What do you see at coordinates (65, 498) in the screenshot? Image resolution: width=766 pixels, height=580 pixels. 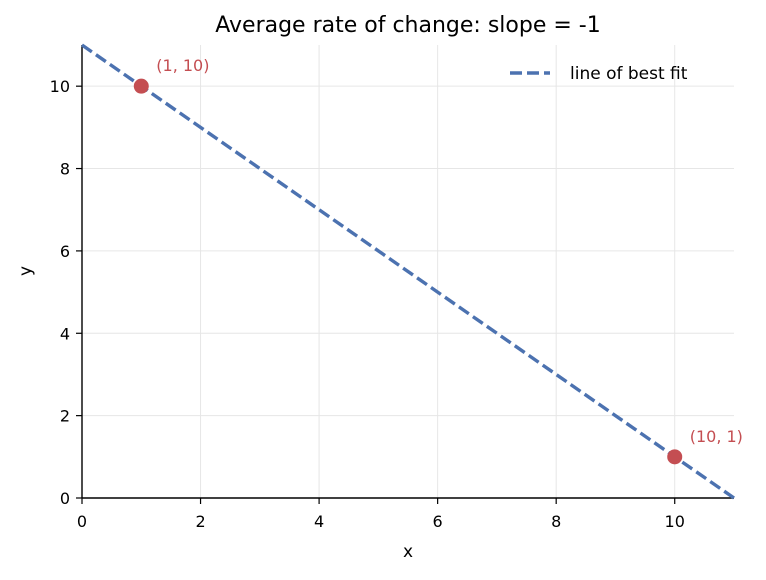 I see `y-tick-label: 0` at bounding box center [65, 498].